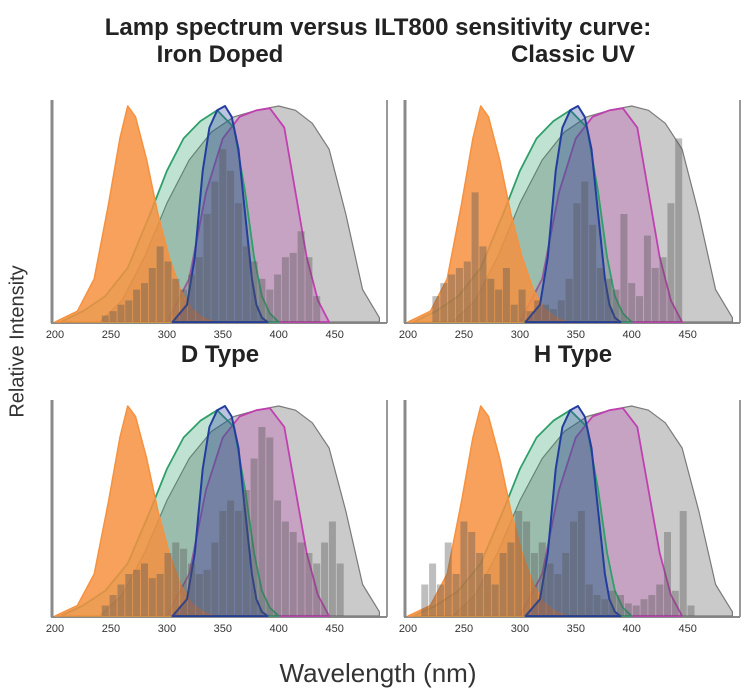 The width and height of the screenshot is (756, 696). I want to click on x-tick-label: 450, so click(335, 629).